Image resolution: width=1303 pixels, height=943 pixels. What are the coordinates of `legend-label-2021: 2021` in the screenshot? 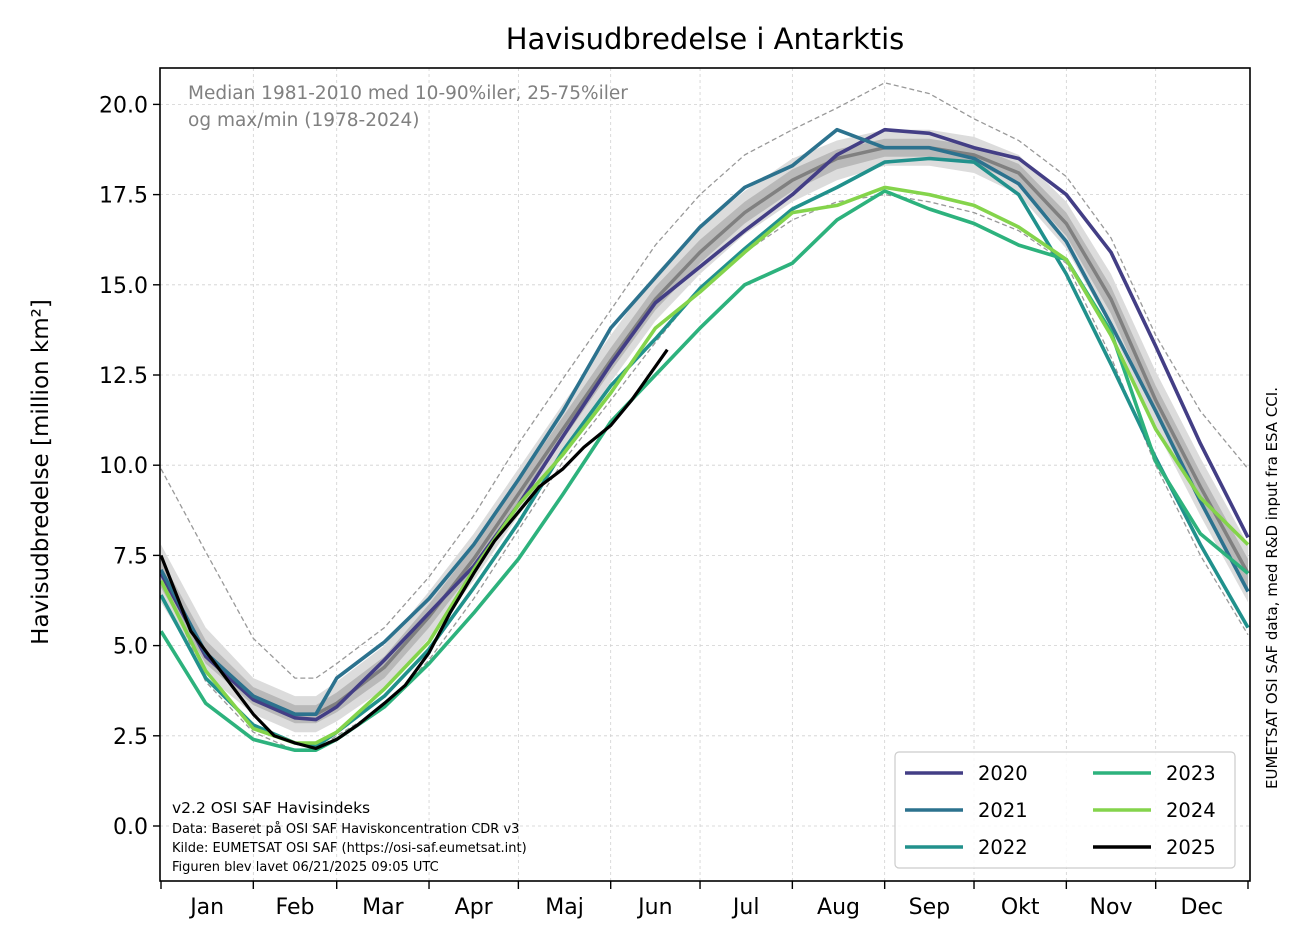 It's located at (1003, 810).